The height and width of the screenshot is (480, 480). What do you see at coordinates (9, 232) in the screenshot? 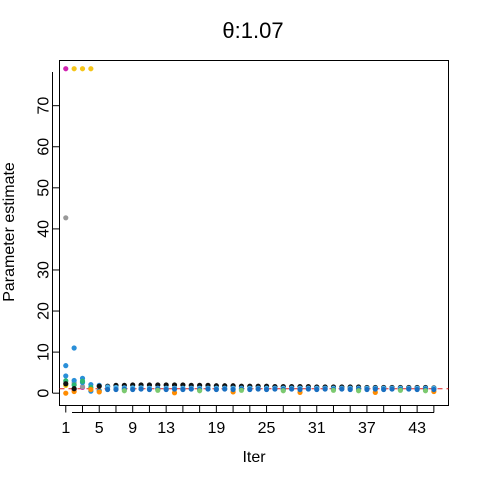
I see `y-axis-label: Parameter estimate` at bounding box center [9, 232].